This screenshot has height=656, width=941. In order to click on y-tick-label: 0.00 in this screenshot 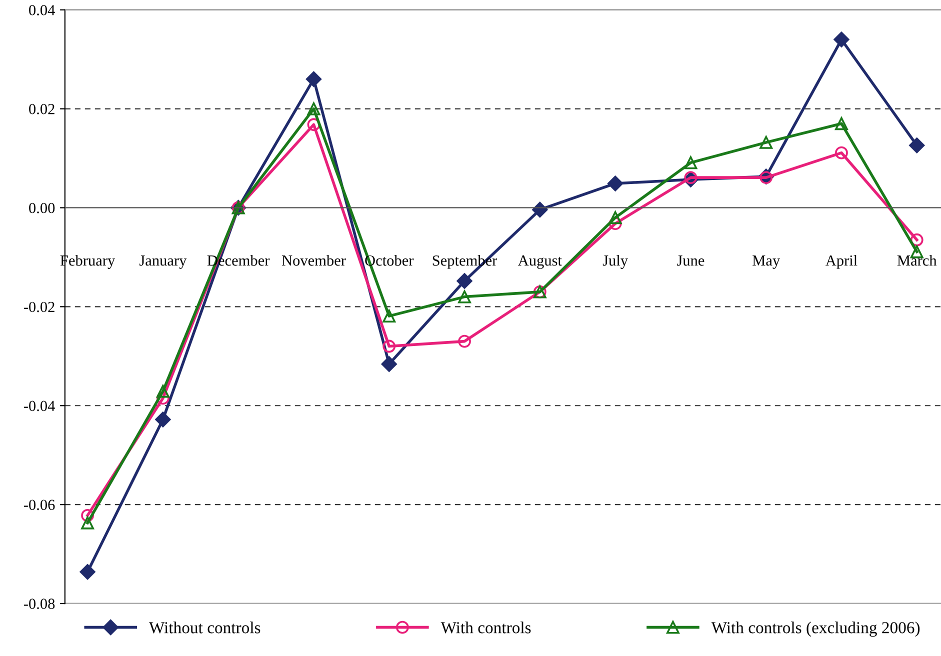, I will do `click(42, 208)`.